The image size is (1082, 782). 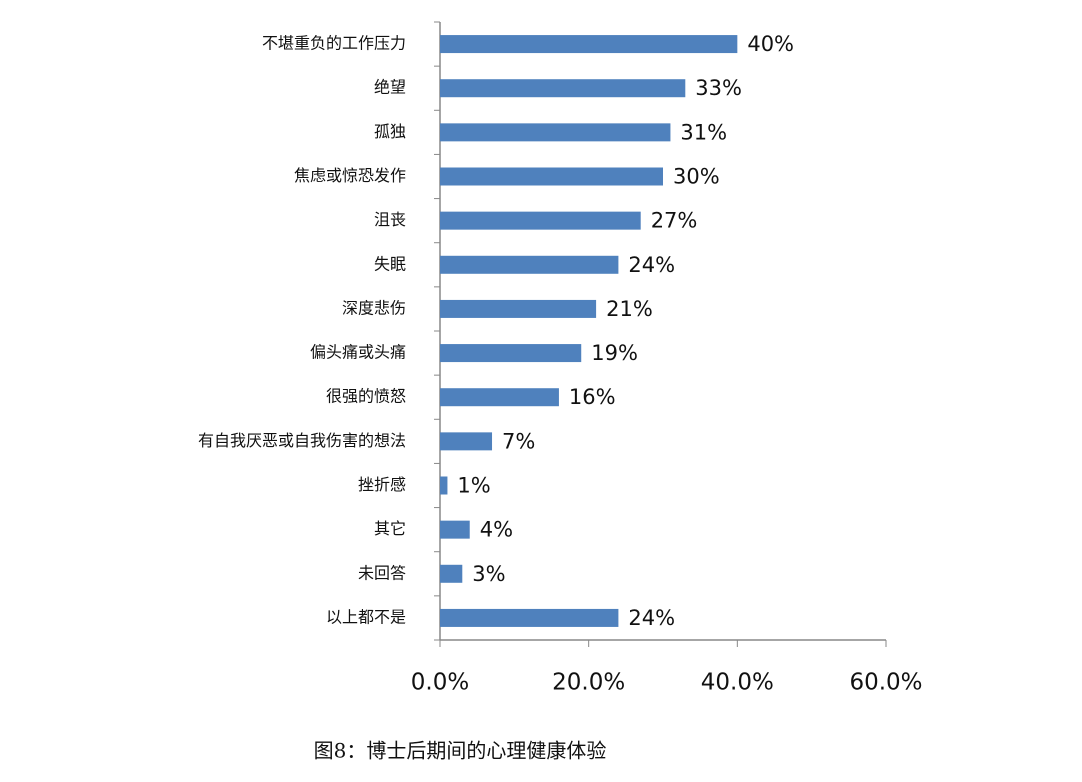 What do you see at coordinates (382, 484) in the screenshot?
I see `y-tick-label: 挫折感` at bounding box center [382, 484].